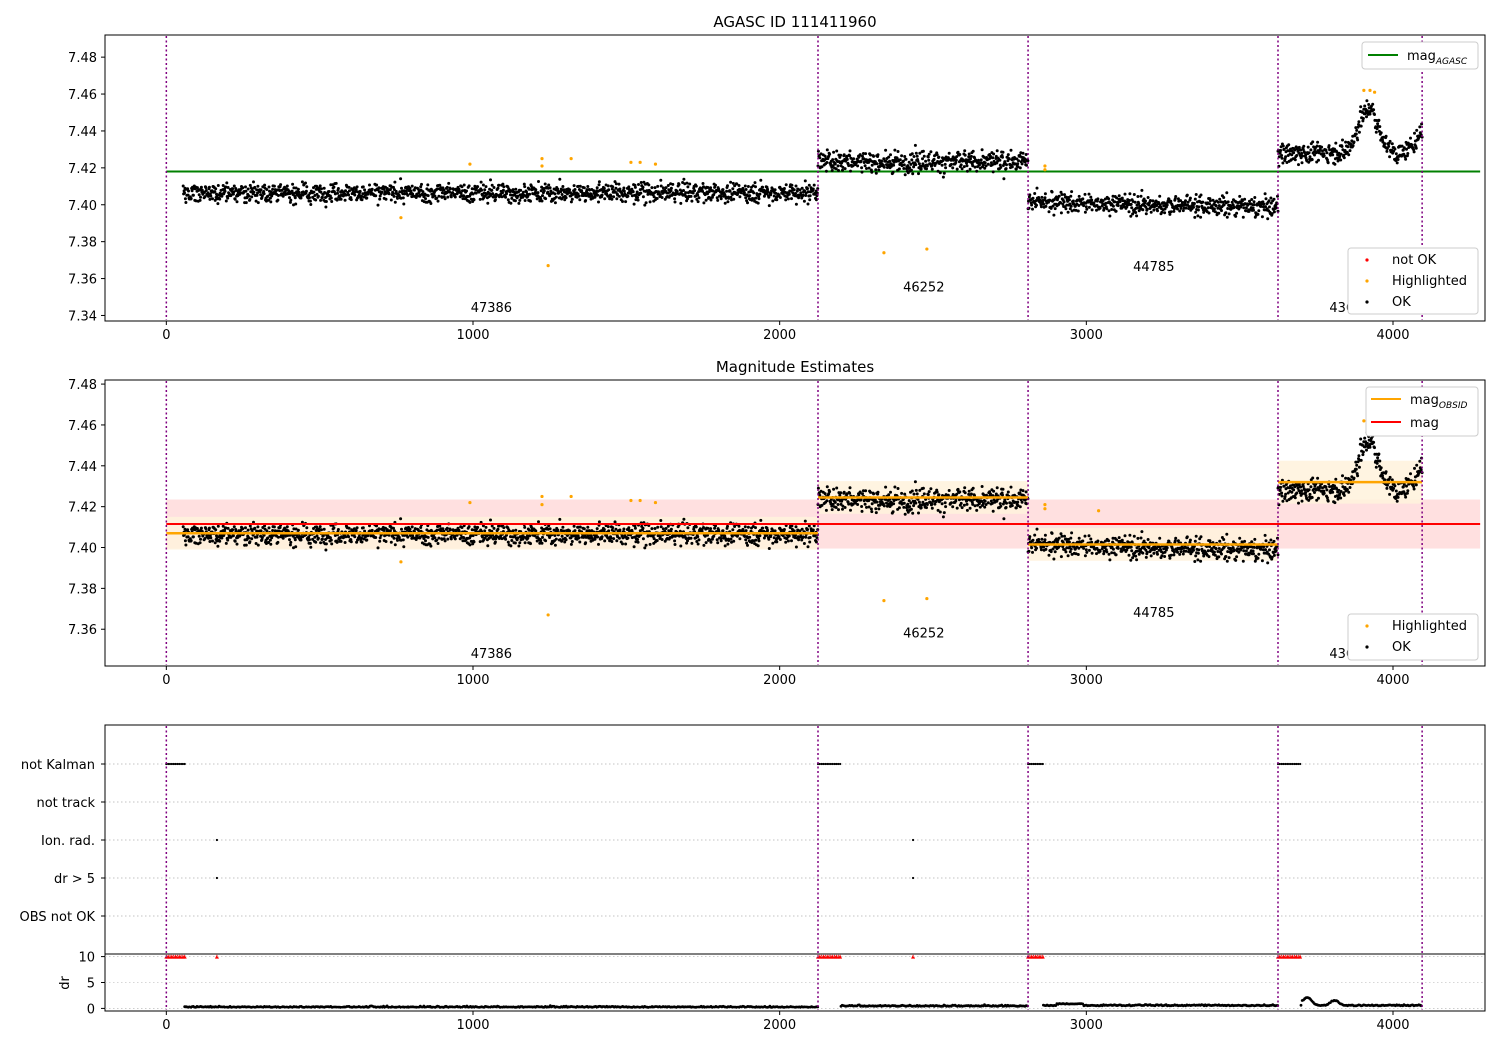 The width and height of the screenshot is (1500, 1050). What do you see at coordinates (794, 22) in the screenshot?
I see `panel-agasc-title: AGASC ID 111411960` at bounding box center [794, 22].